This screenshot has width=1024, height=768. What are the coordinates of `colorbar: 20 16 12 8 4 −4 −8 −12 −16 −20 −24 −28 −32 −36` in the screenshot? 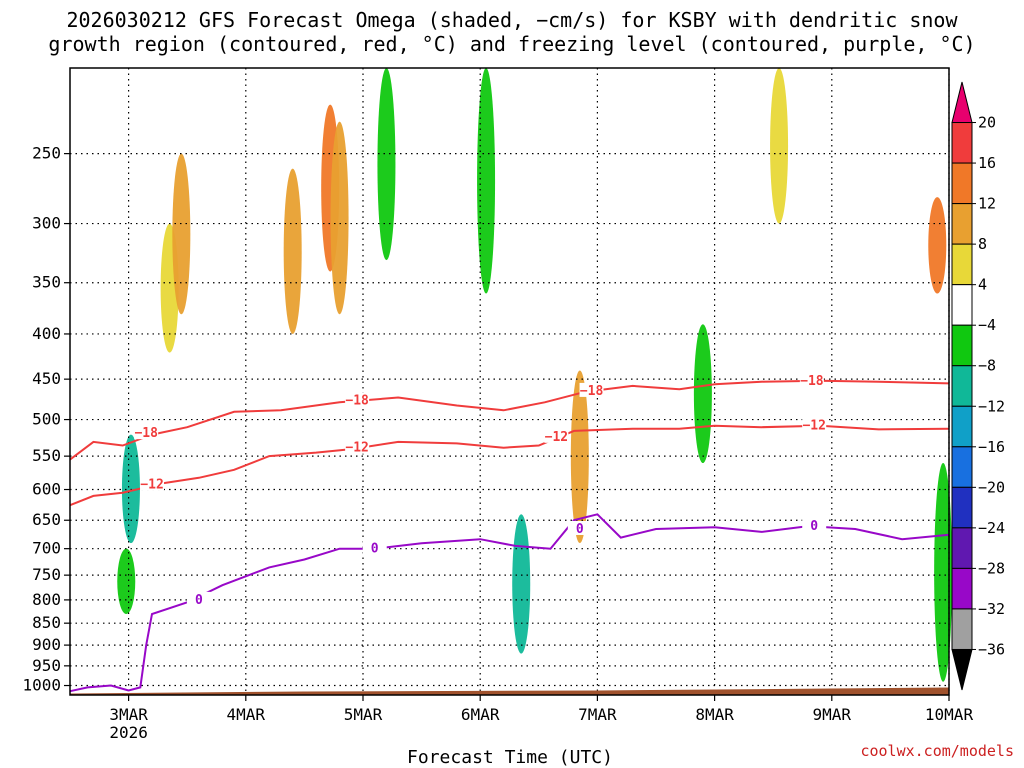 It's located at (978, 386).